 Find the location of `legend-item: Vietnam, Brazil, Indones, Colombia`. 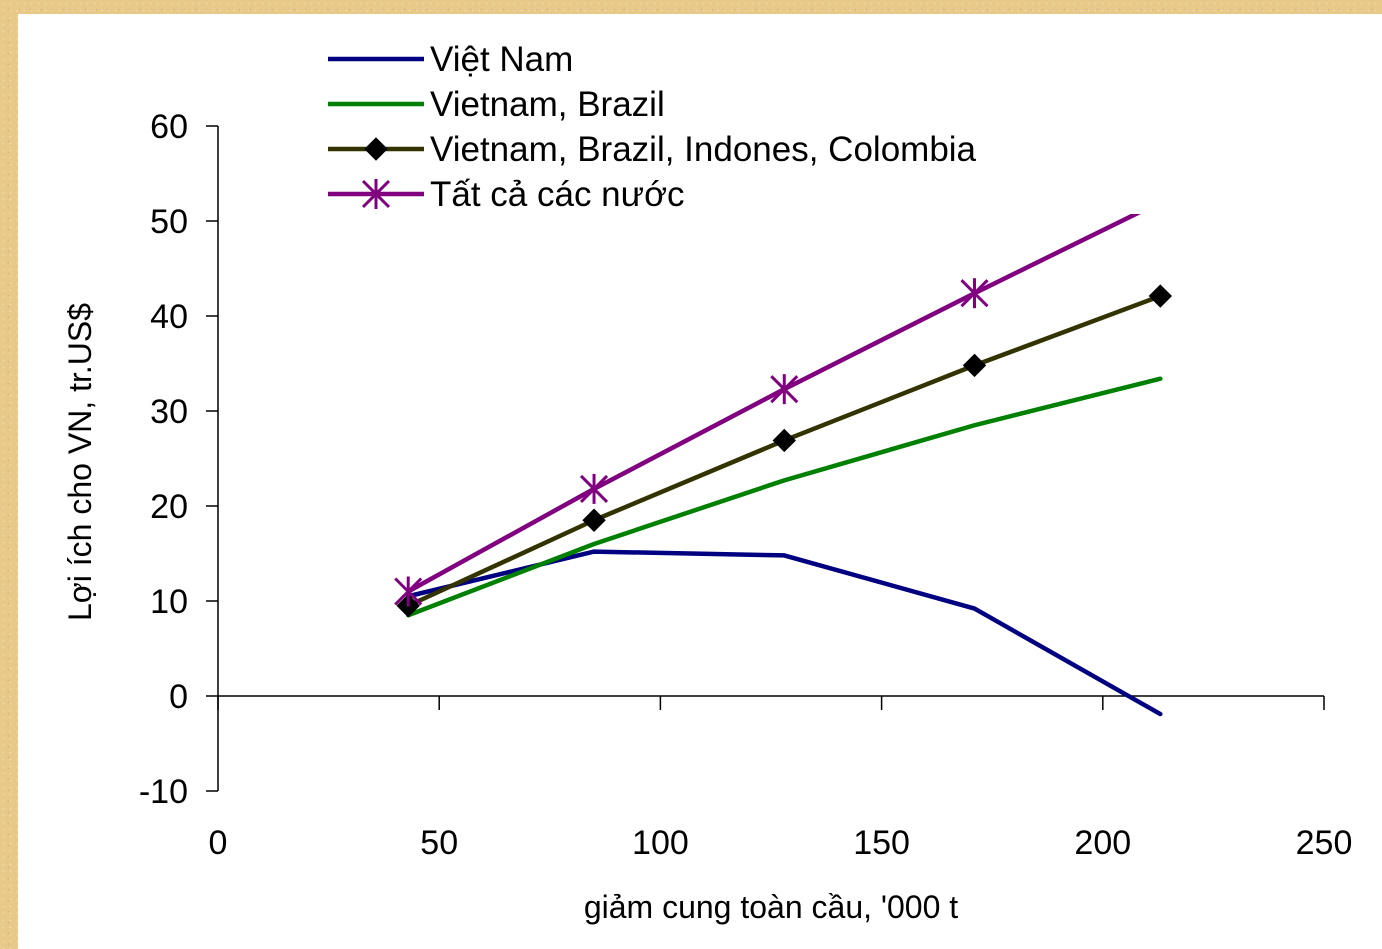

legend-item: Vietnam, Brazil, Indones, Colombia is located at coordinates (652, 149).